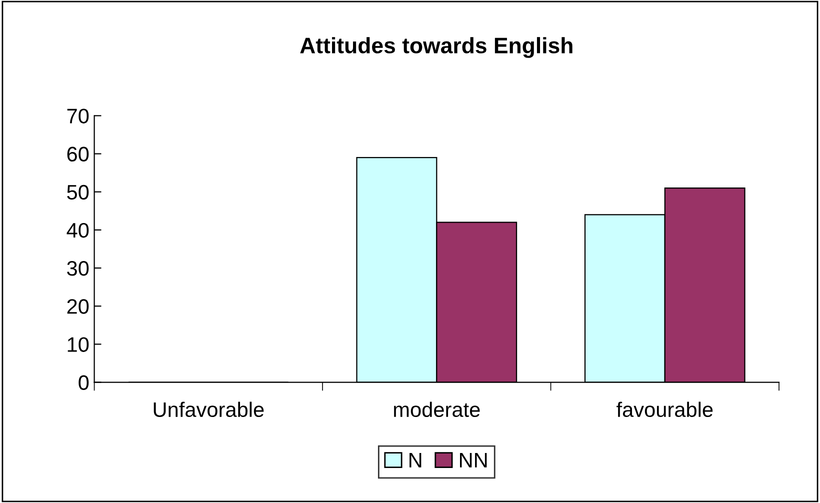 Image resolution: width=820 pixels, height=503 pixels. Describe the element at coordinates (78, 116) in the screenshot. I see `y-tick-label: 70` at that location.